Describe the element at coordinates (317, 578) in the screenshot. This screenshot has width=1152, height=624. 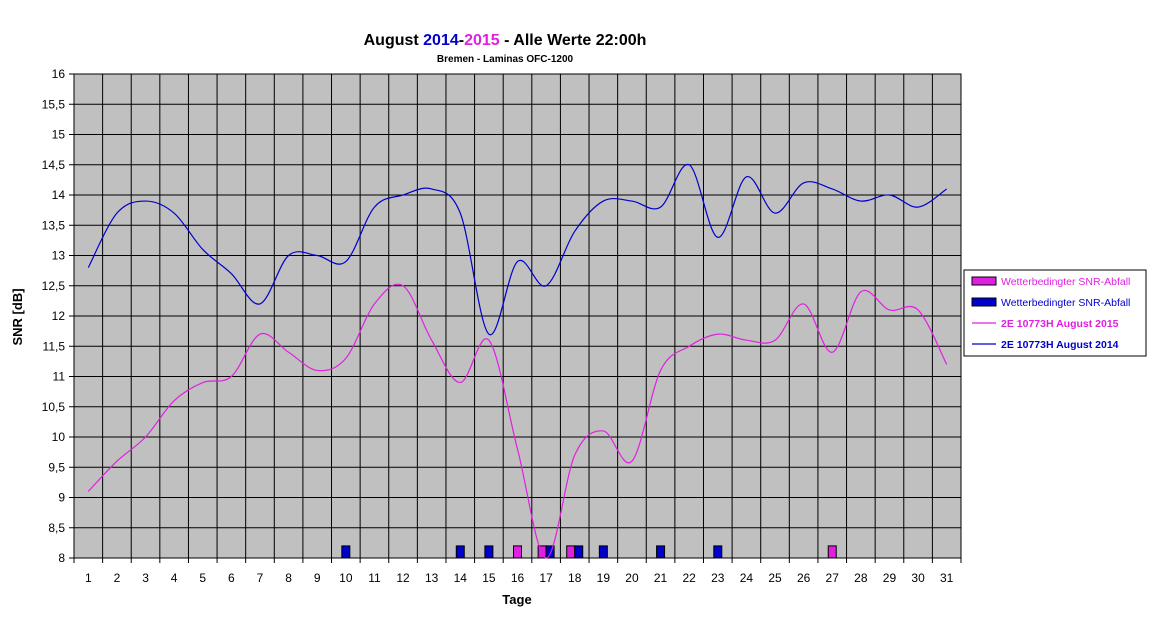
I see `x-tick-label: 9` at that location.